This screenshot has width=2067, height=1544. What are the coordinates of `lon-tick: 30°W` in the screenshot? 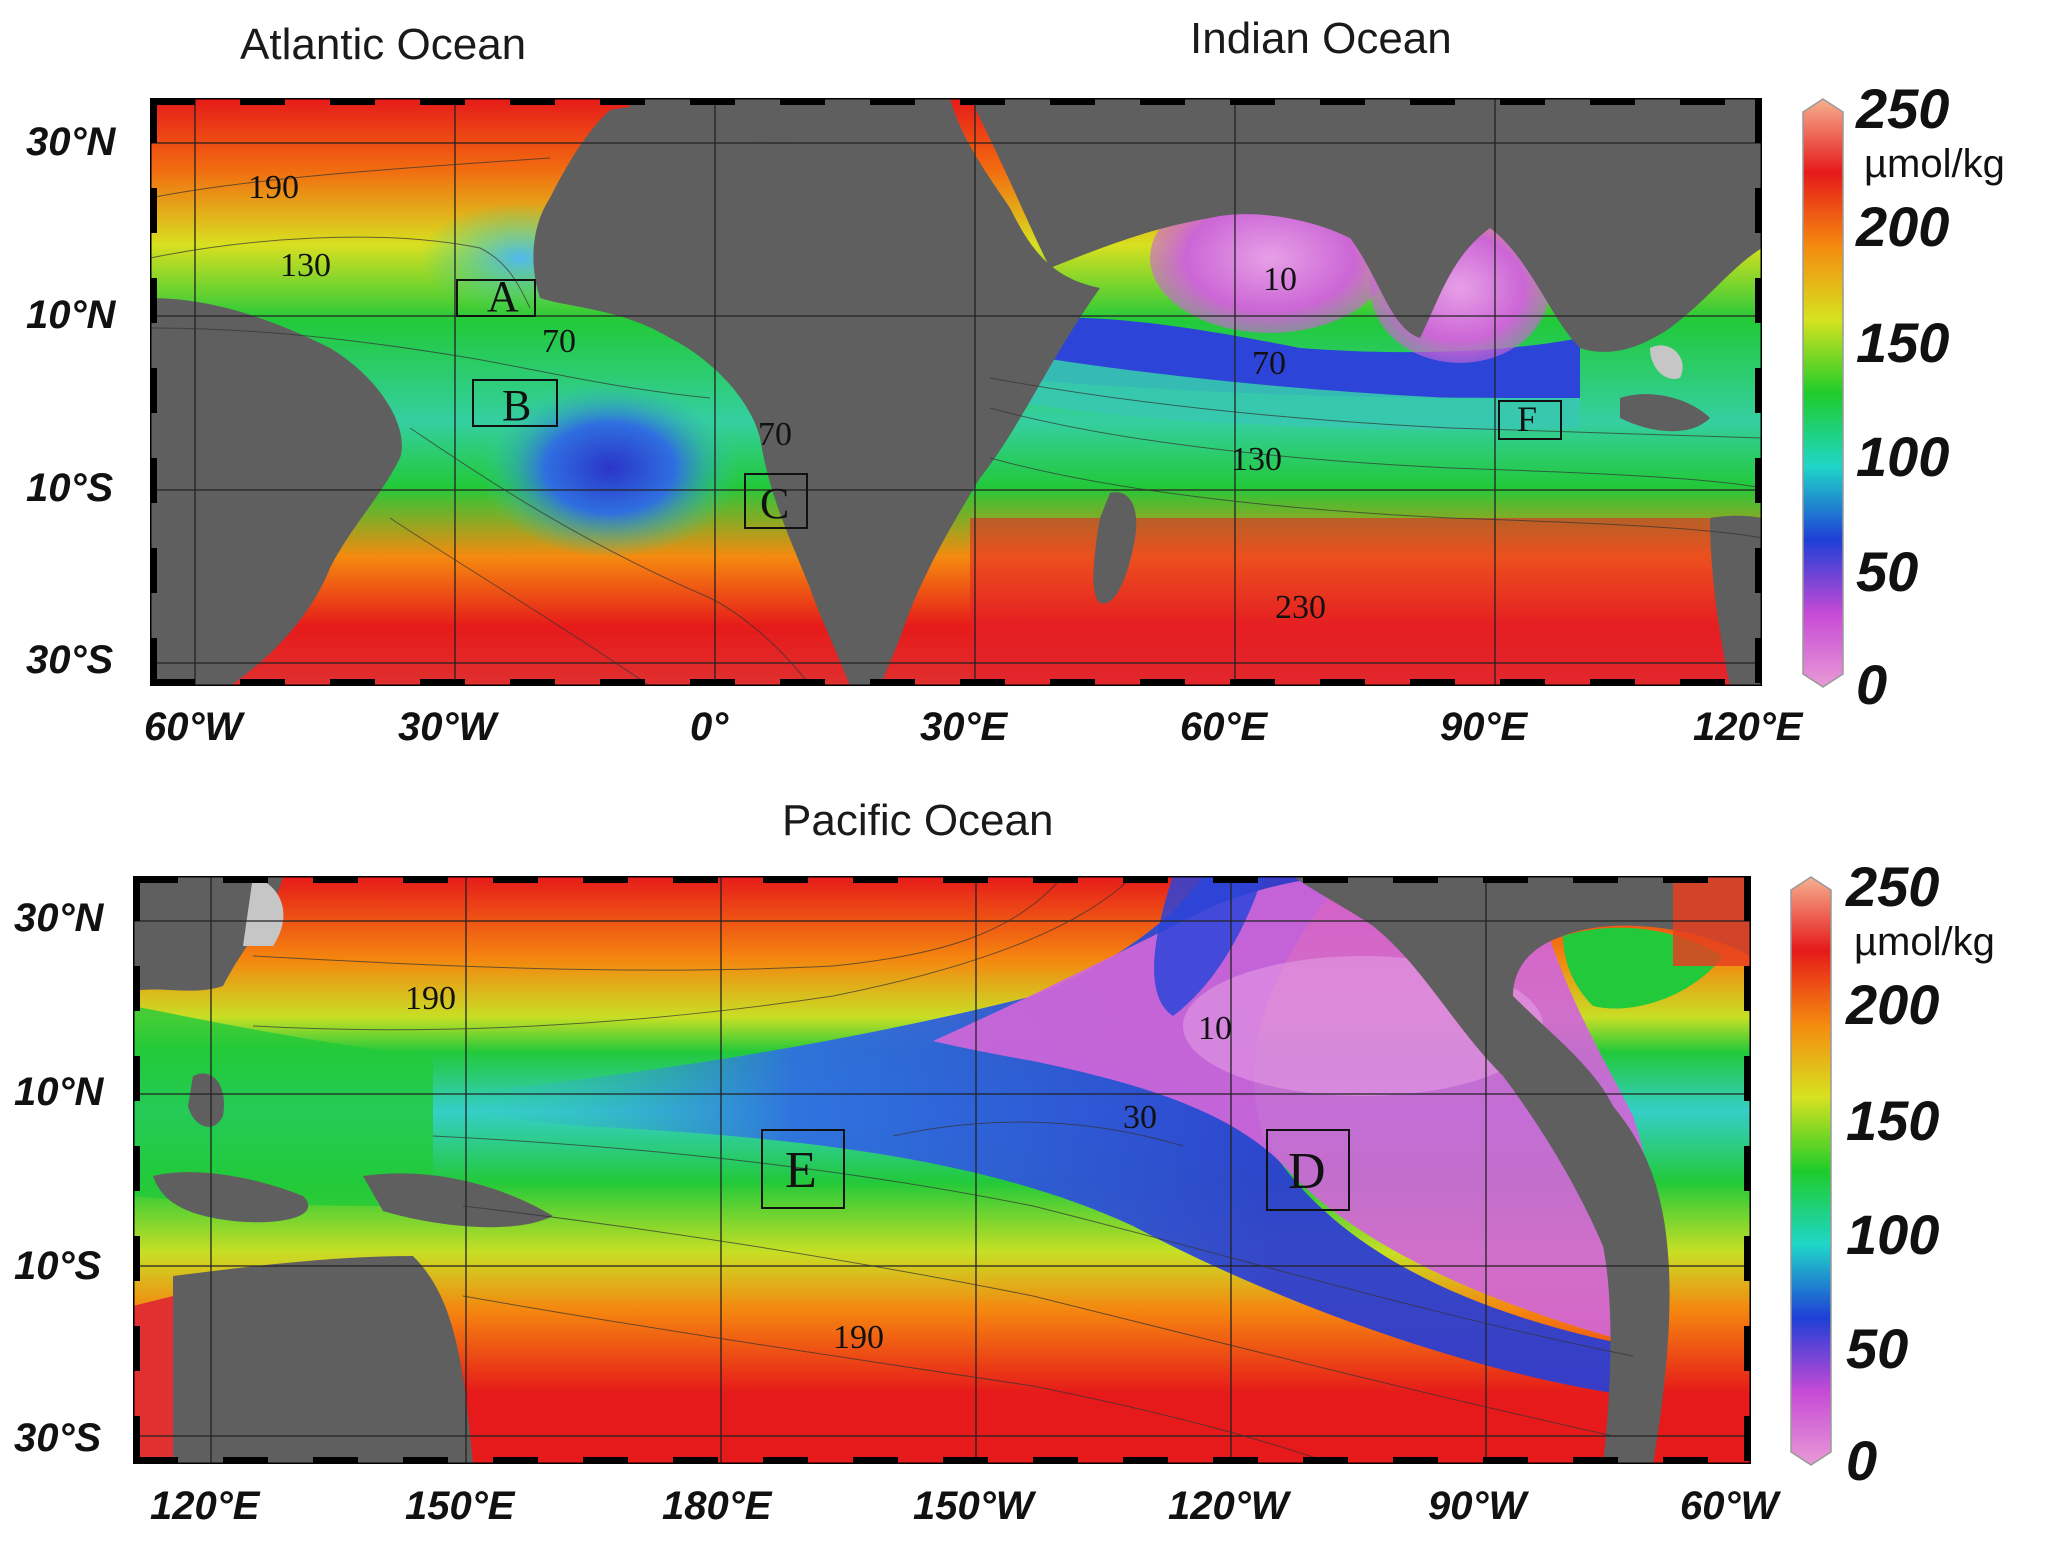 It's located at (447, 727).